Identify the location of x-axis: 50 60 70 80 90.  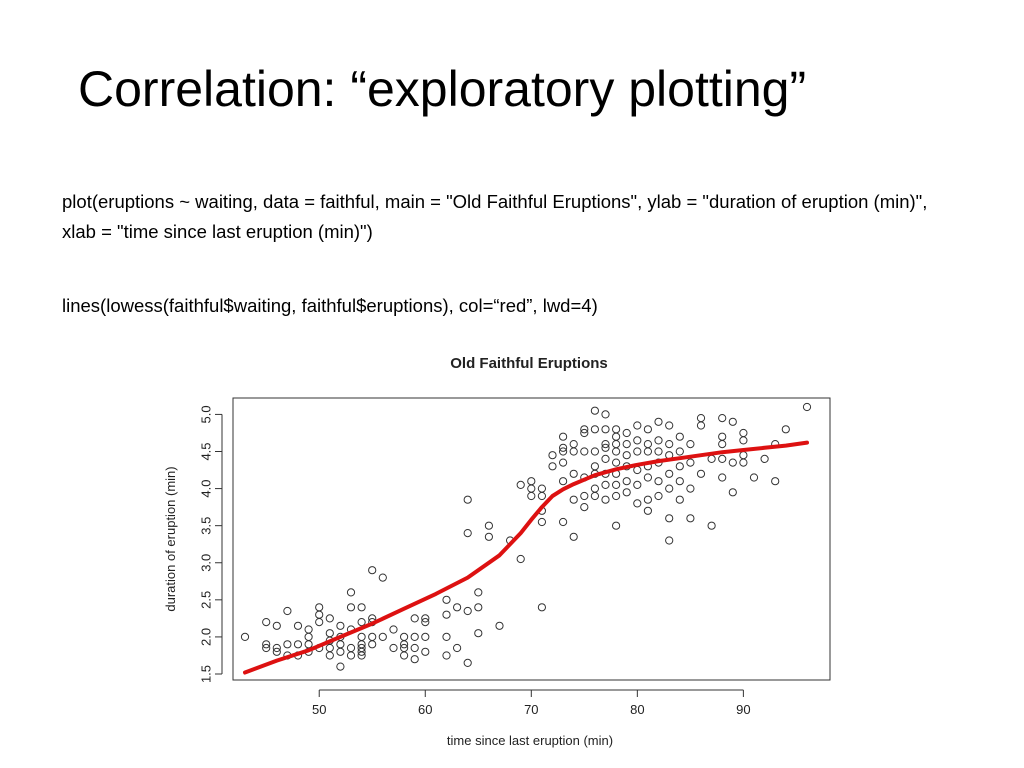
(531, 703).